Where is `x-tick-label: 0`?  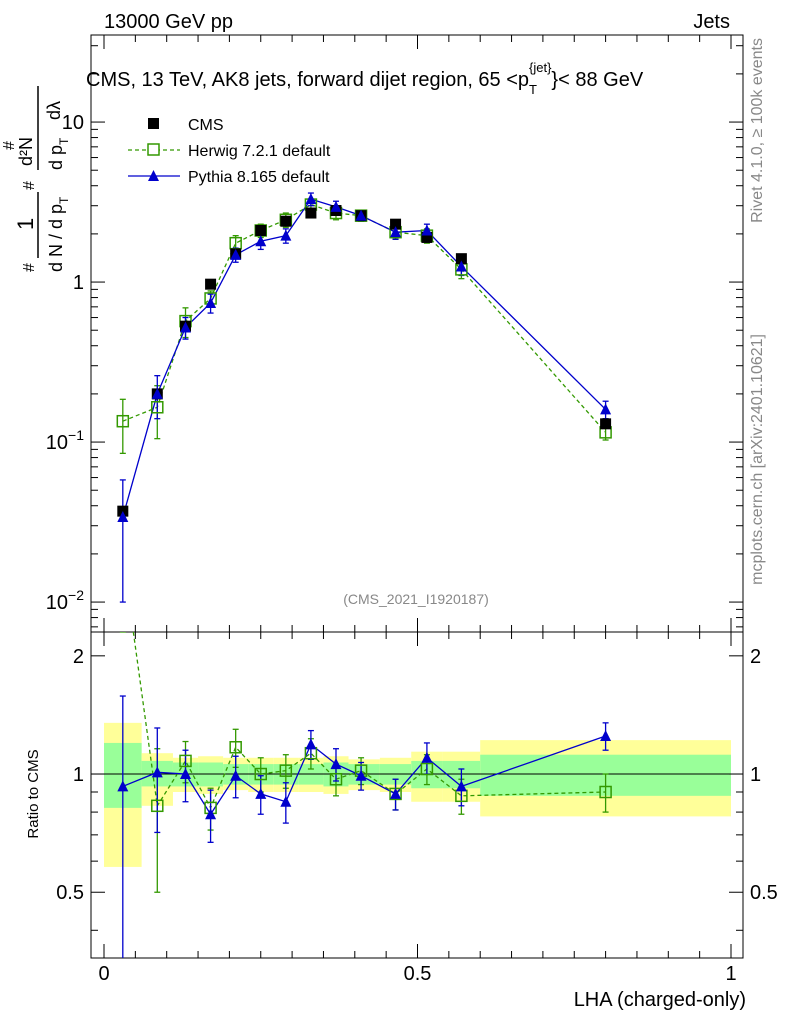 x-tick-label: 0 is located at coordinates (103, 974).